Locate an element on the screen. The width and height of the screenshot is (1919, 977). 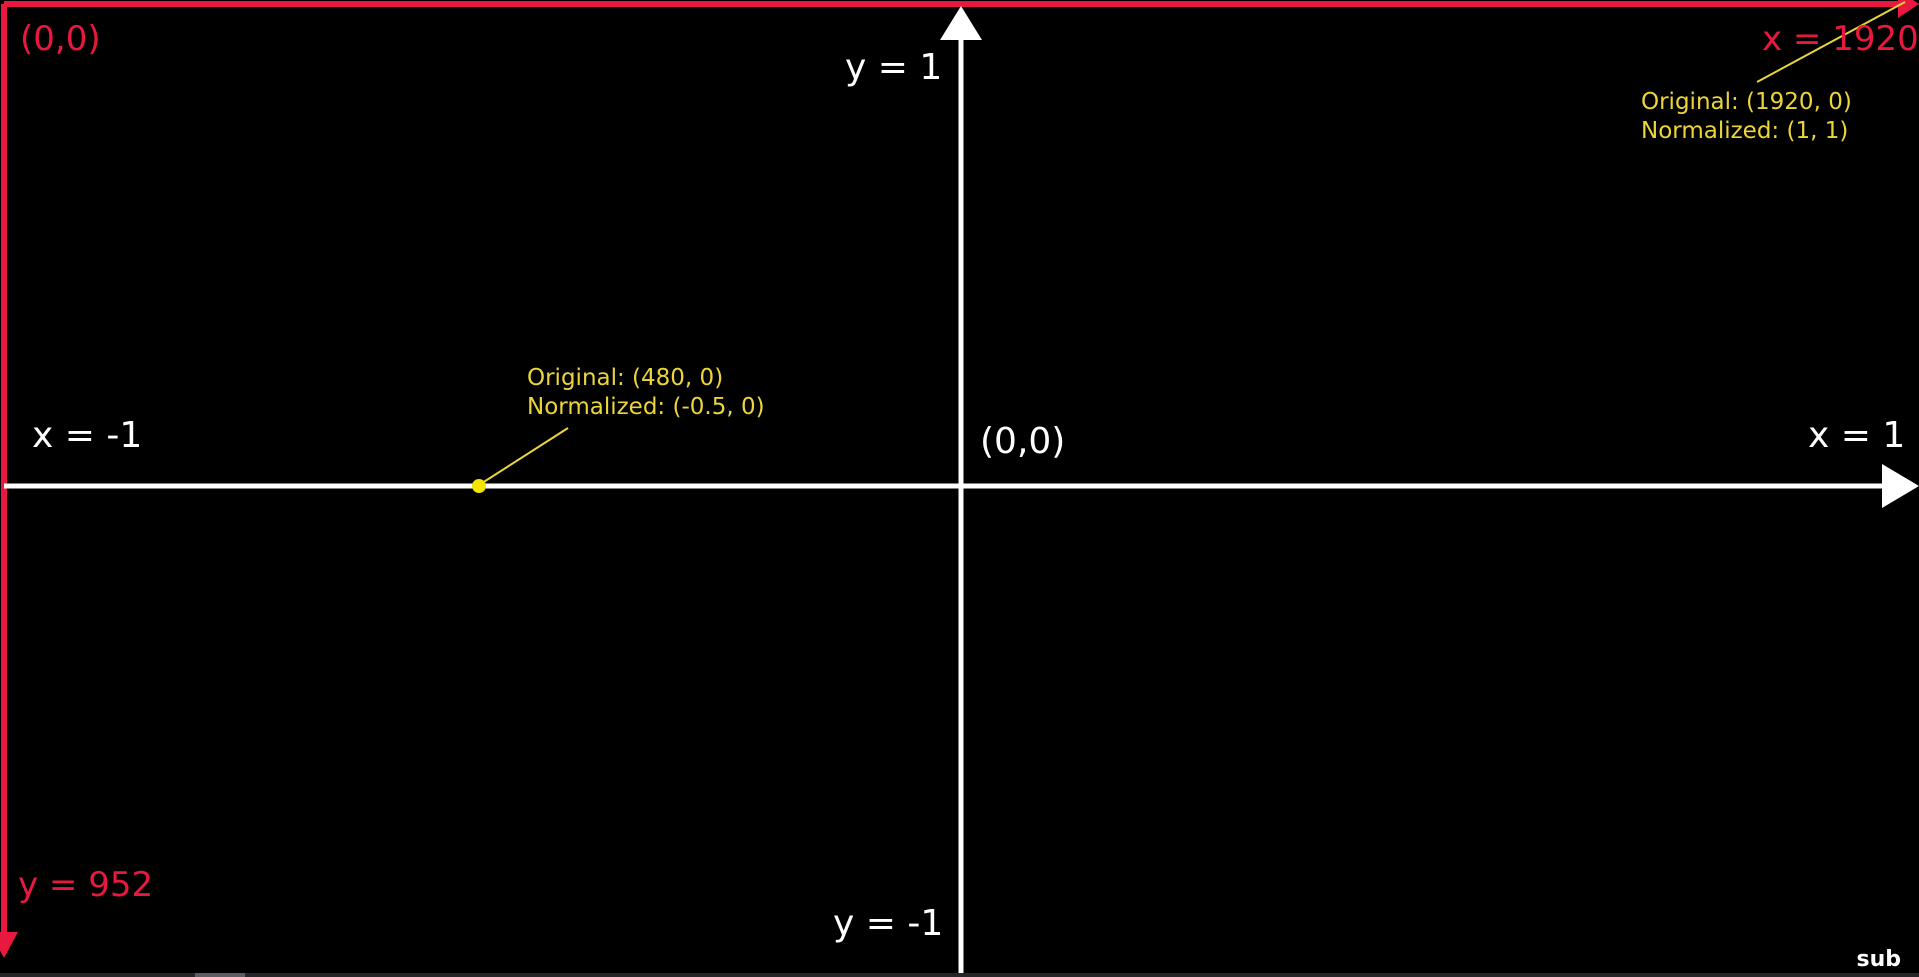
center-origin-label: (0,0) is located at coordinates (1023, 441).